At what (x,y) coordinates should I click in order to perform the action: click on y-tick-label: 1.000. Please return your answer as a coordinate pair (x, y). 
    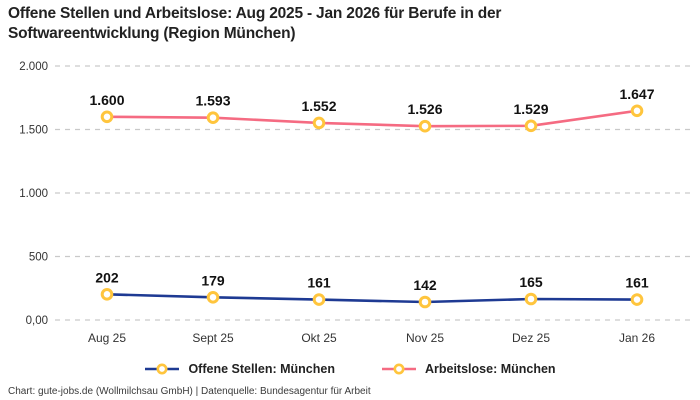
    Looking at the image, I should click on (33, 194).